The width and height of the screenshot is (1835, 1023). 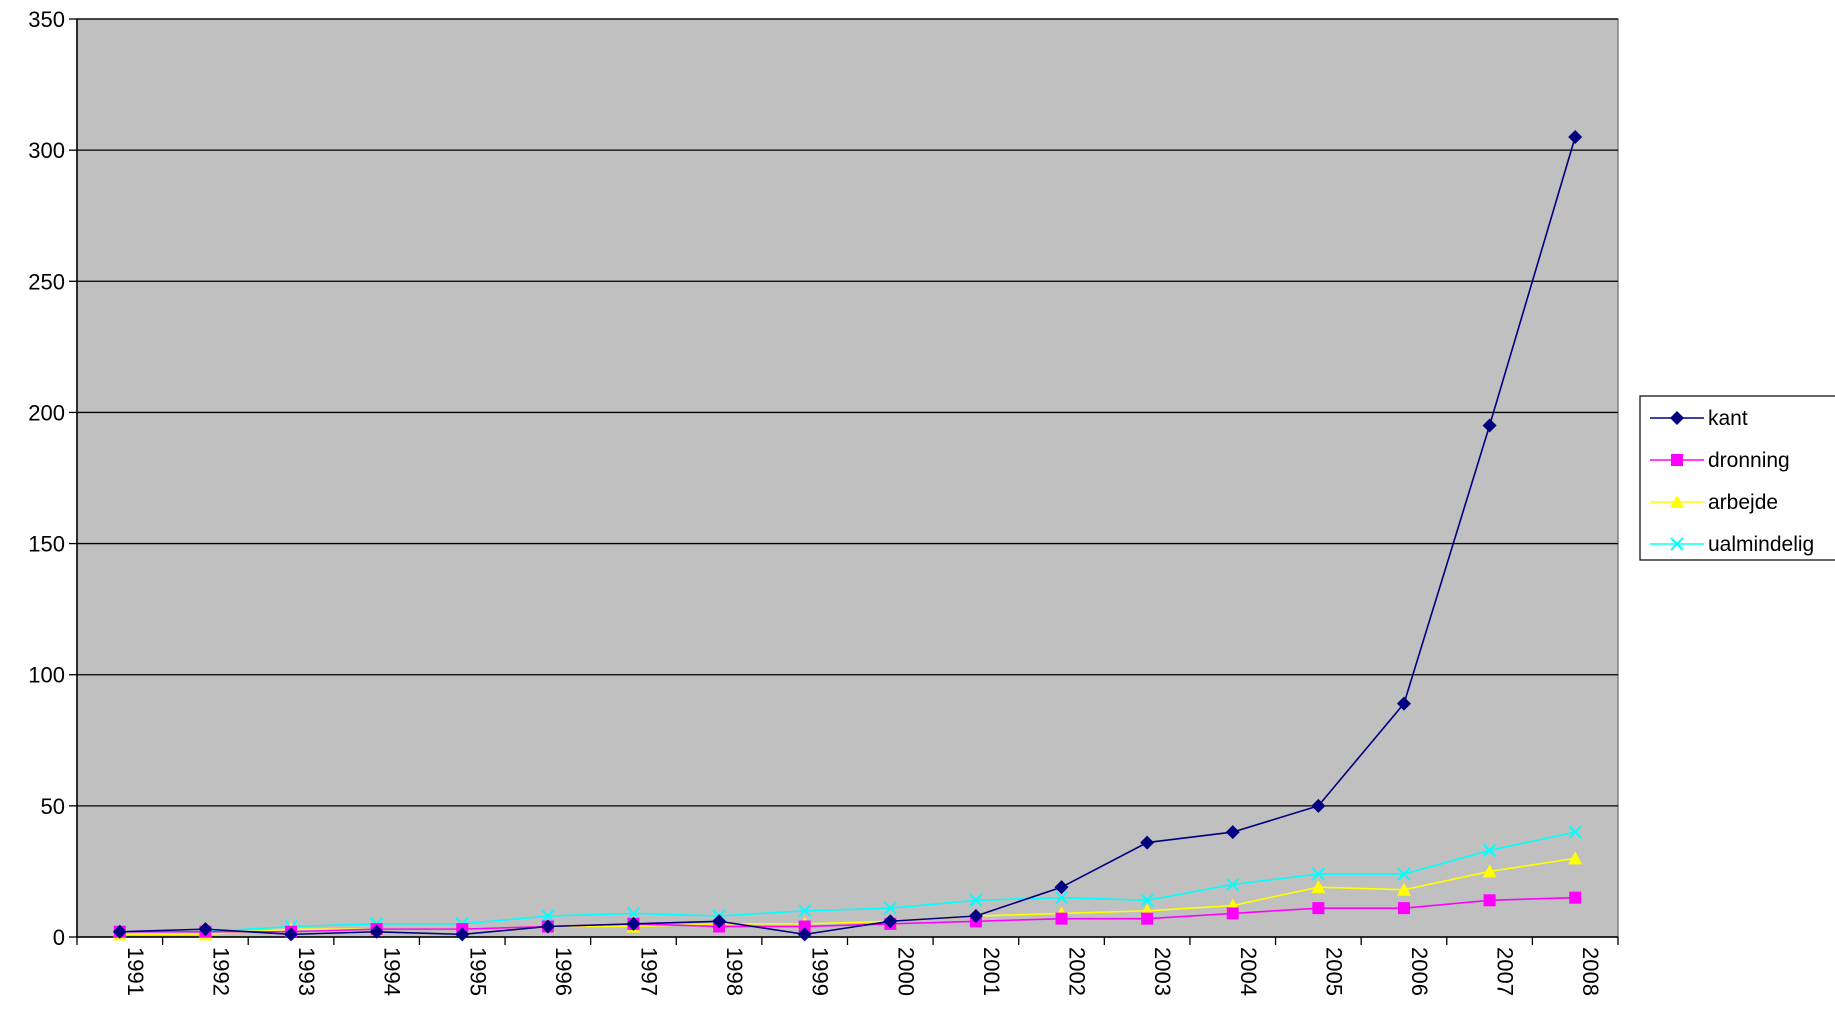 I want to click on legend-item: ualmindelig, so click(x=1732, y=544).